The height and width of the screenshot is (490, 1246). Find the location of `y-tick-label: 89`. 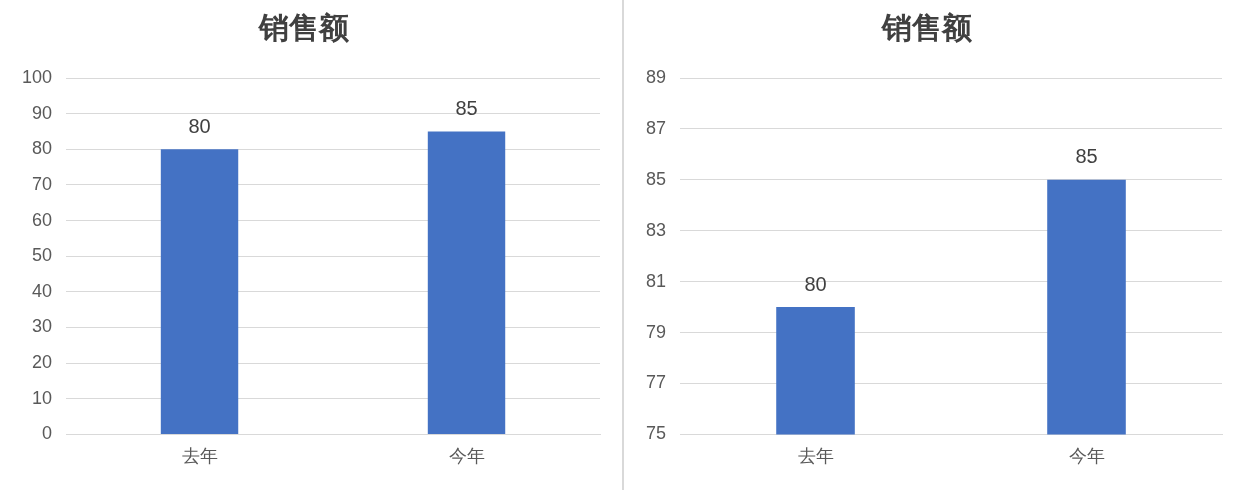

y-tick-label: 89 is located at coordinates (656, 76).